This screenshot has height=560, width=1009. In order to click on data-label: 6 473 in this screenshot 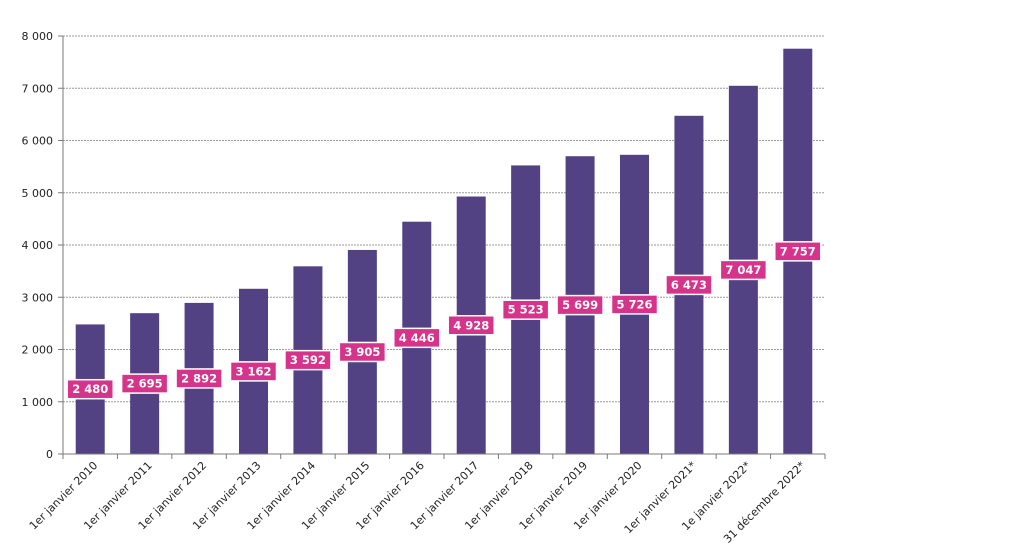, I will do `click(689, 285)`.